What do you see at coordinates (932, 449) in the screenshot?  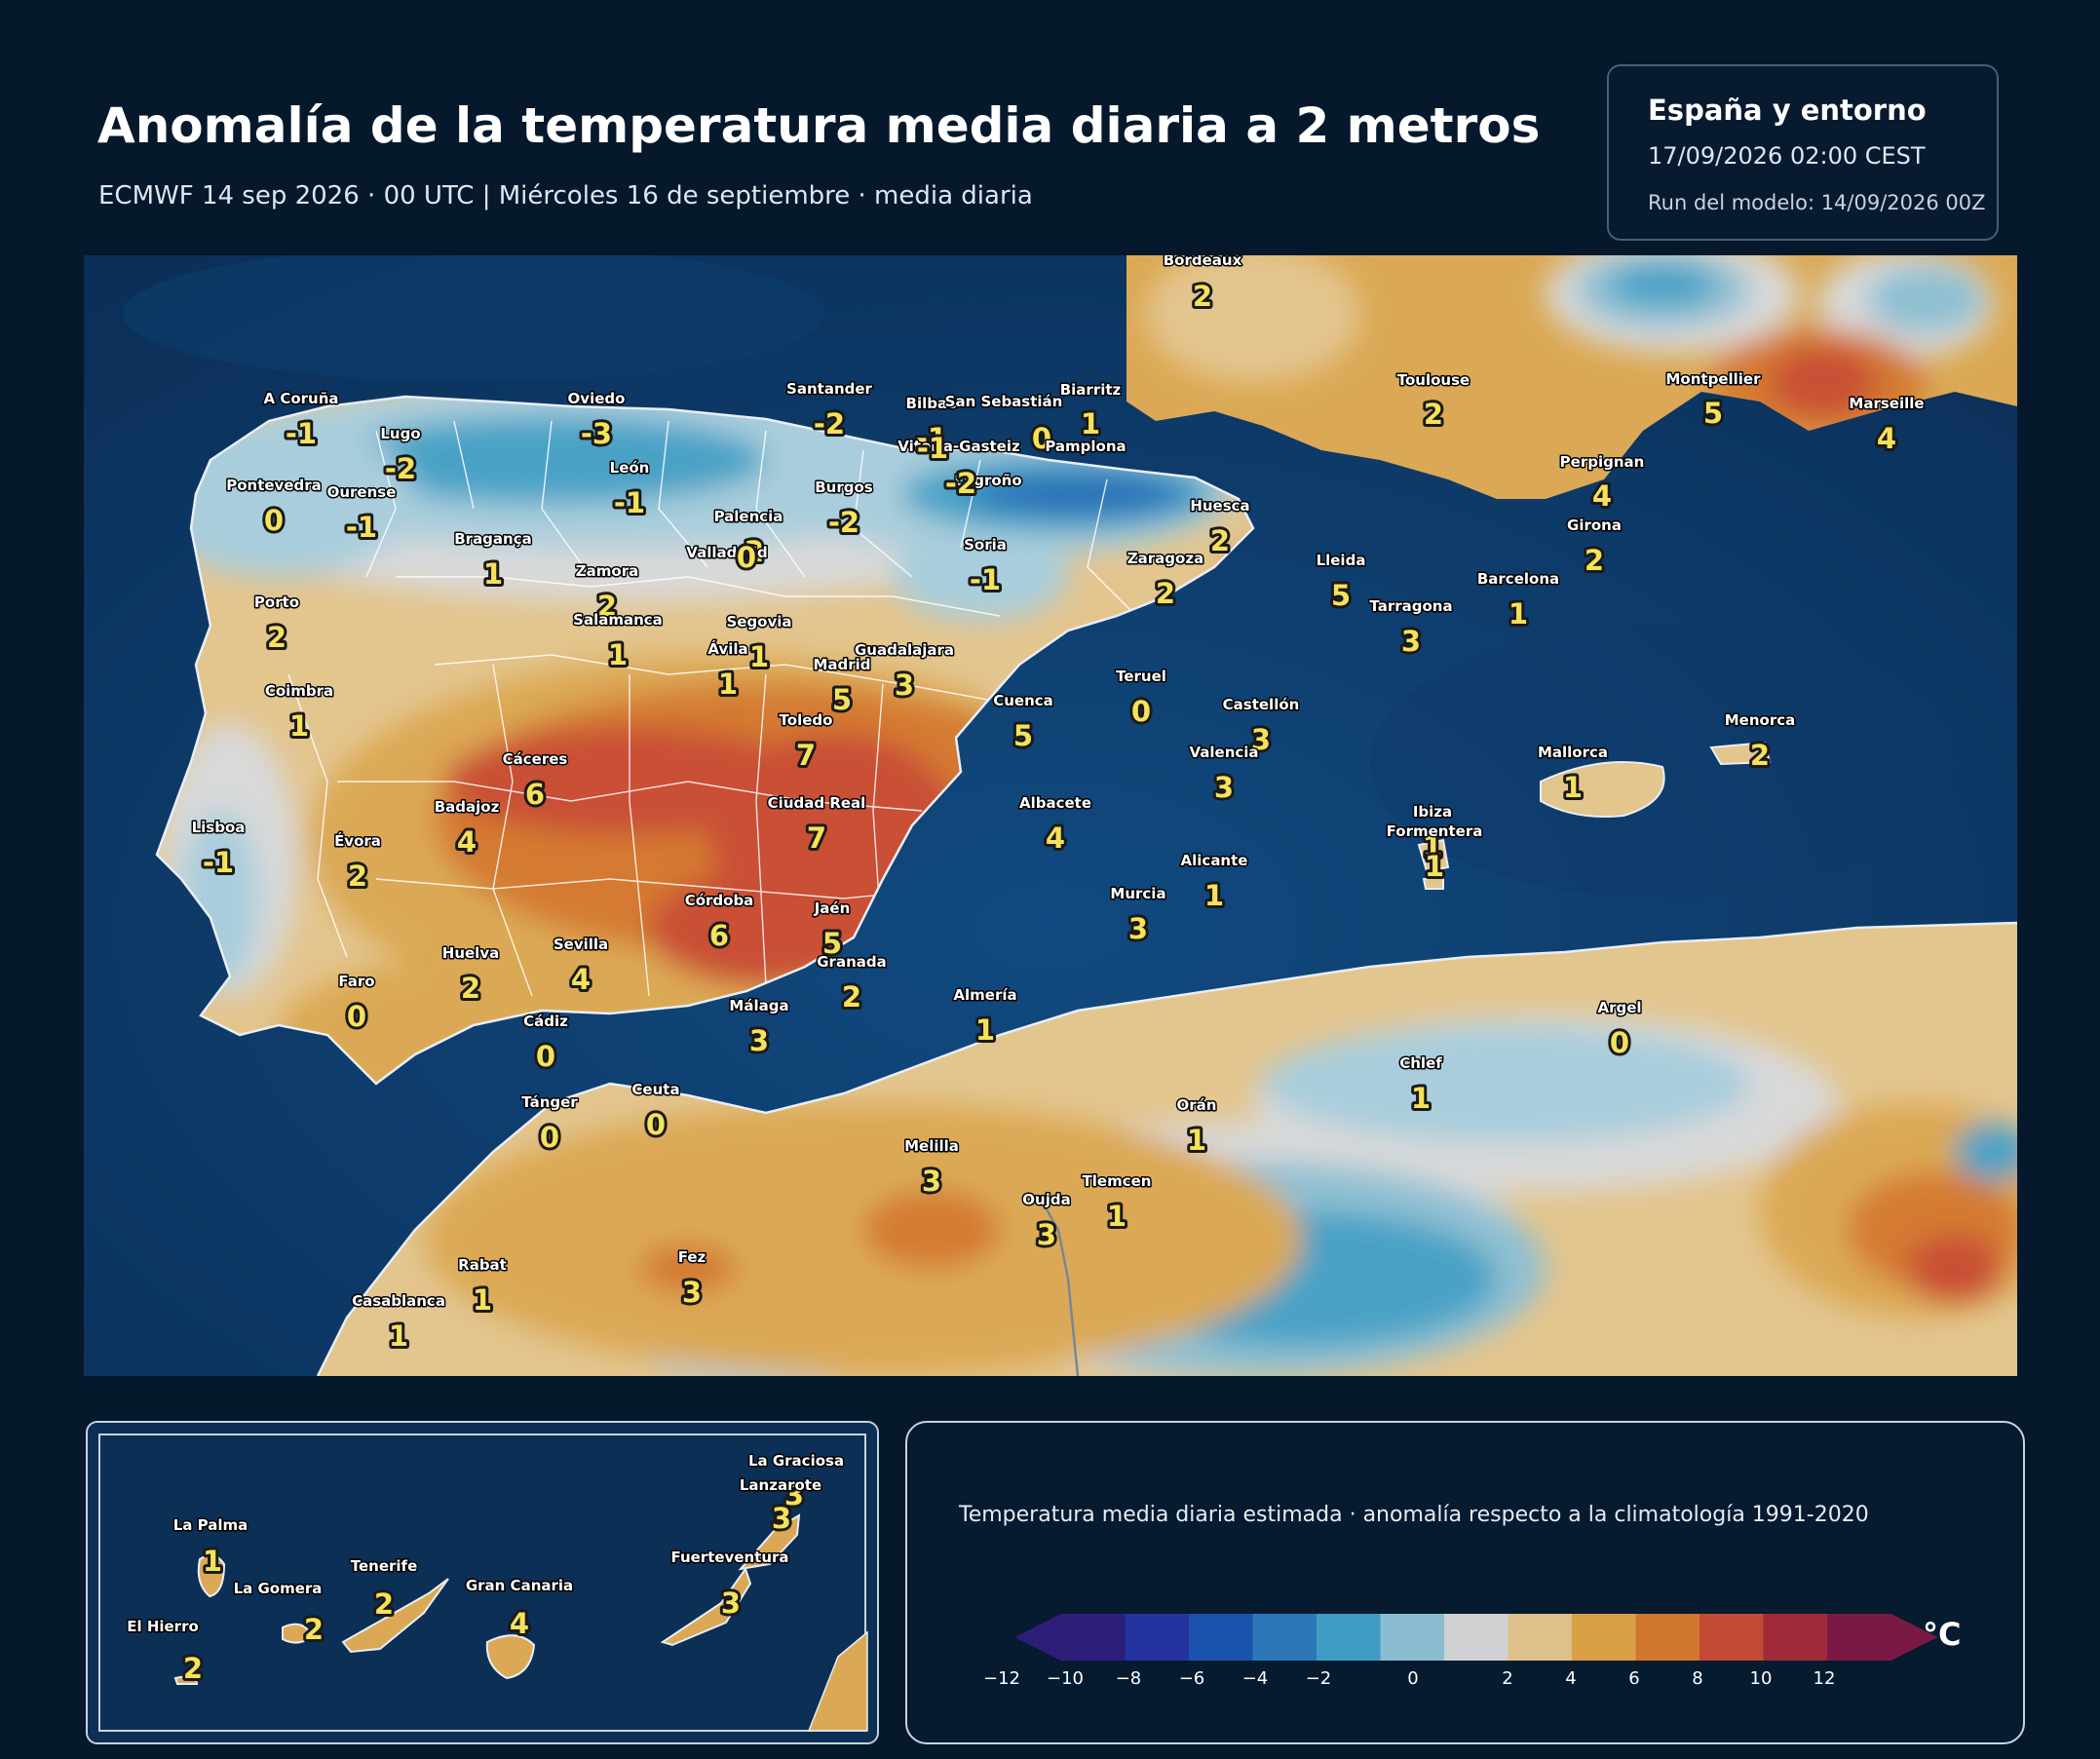 I see `station-value-vitoria-gasteiz: -1` at bounding box center [932, 449].